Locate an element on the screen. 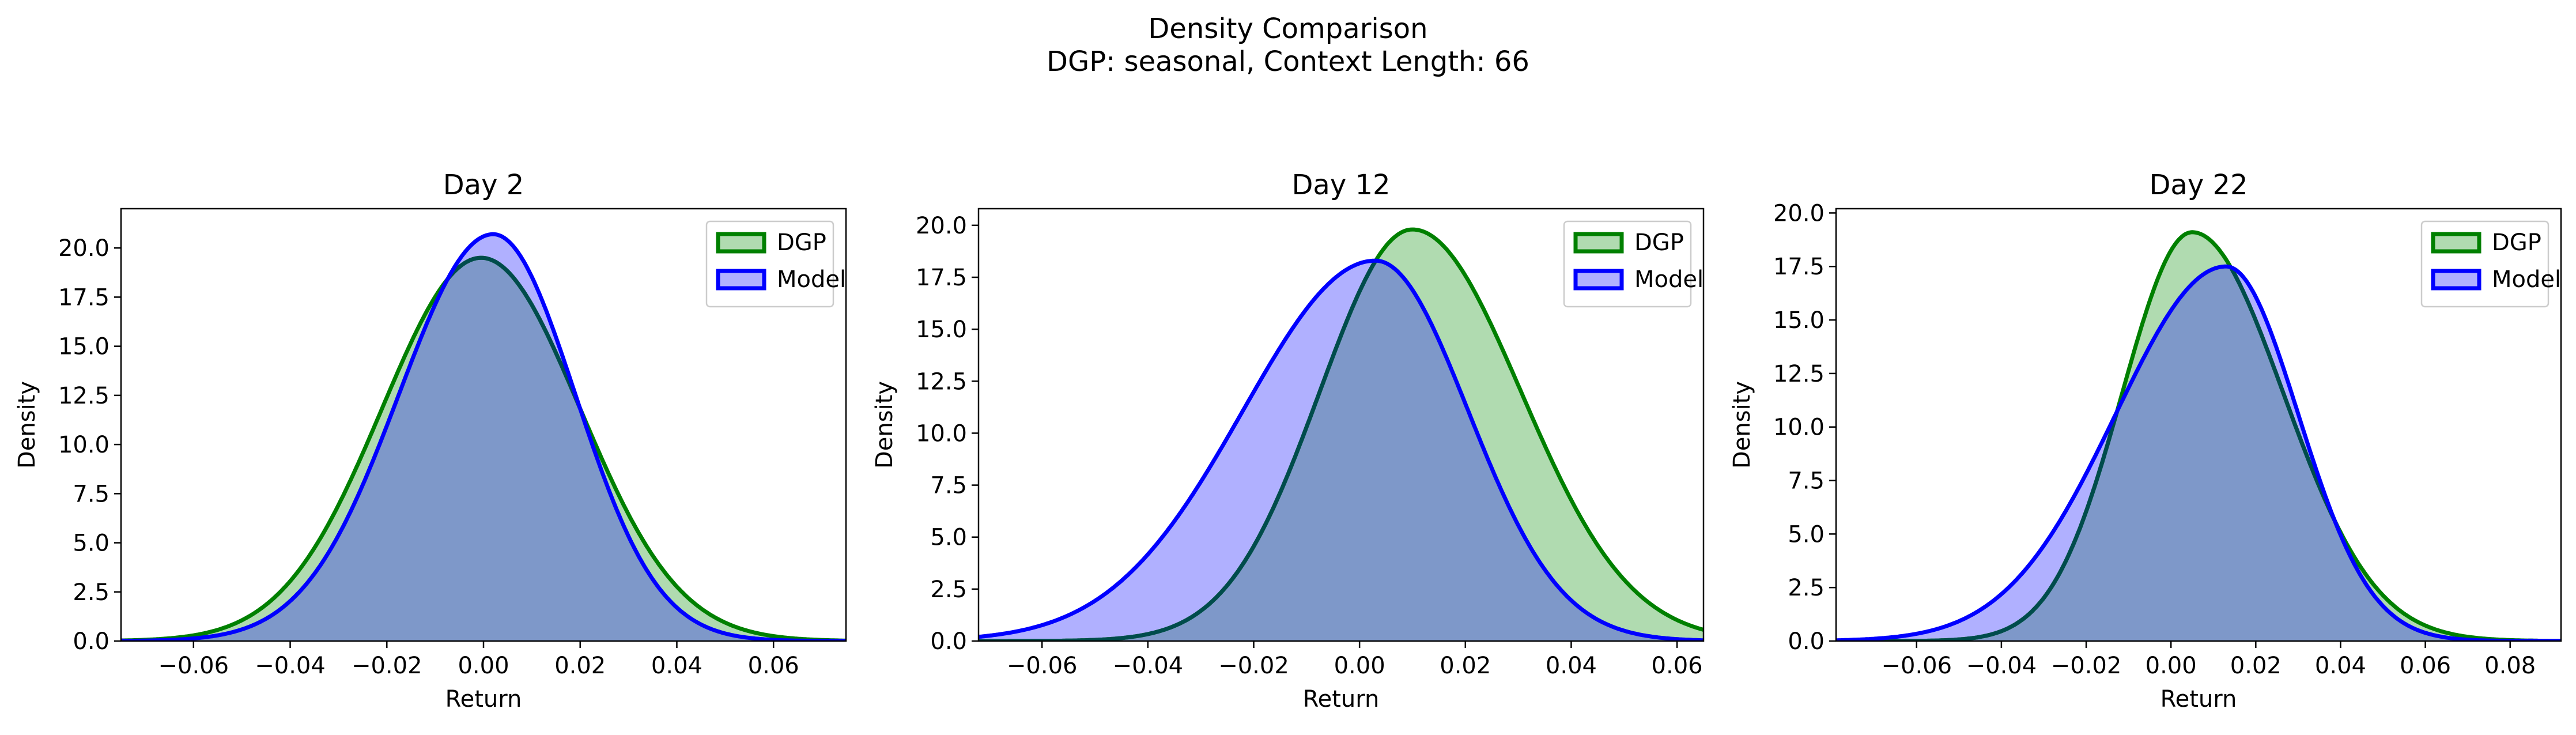 The height and width of the screenshot is (735, 2576). figure-subtitle: DGP: seasonal, Context Length: 66 is located at coordinates (1288, 62).